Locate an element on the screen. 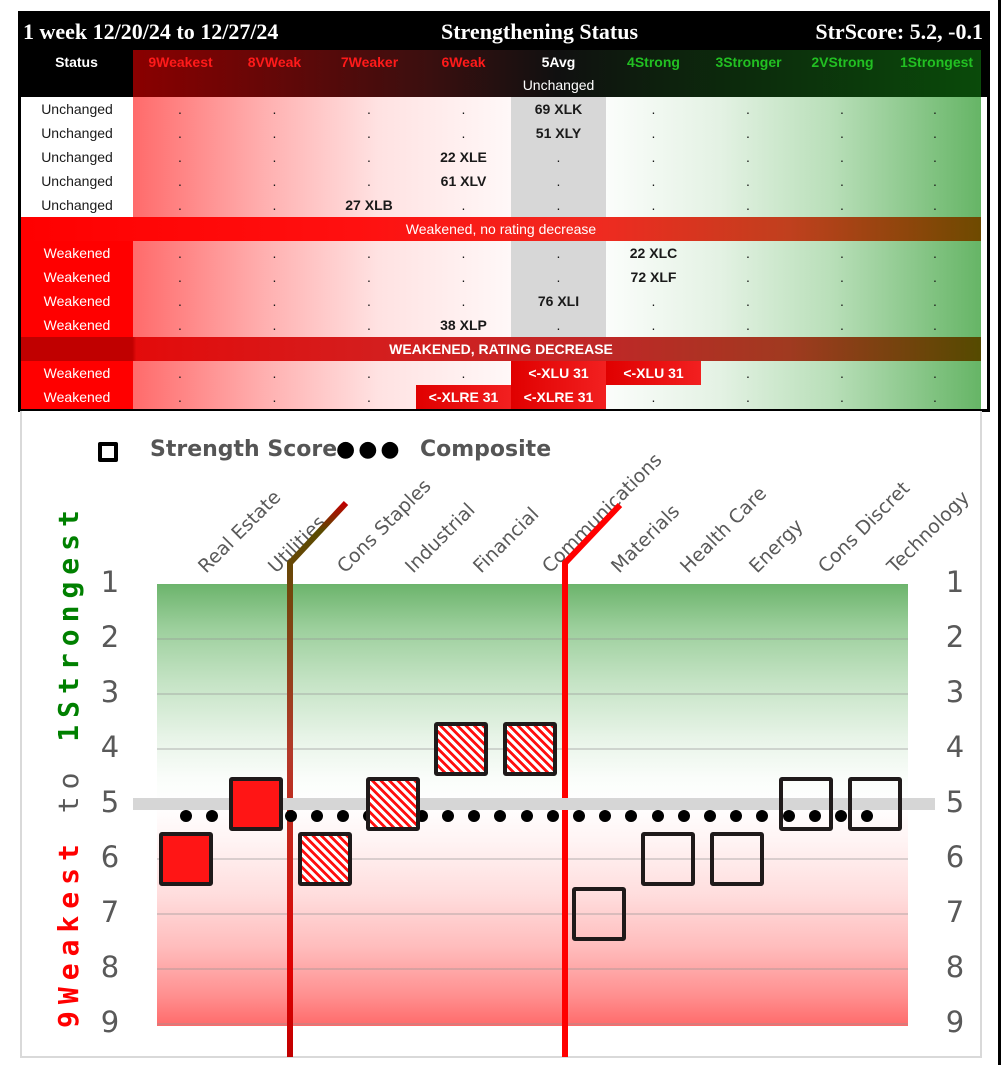  right-edge-rule is located at coordinates (999, 532).